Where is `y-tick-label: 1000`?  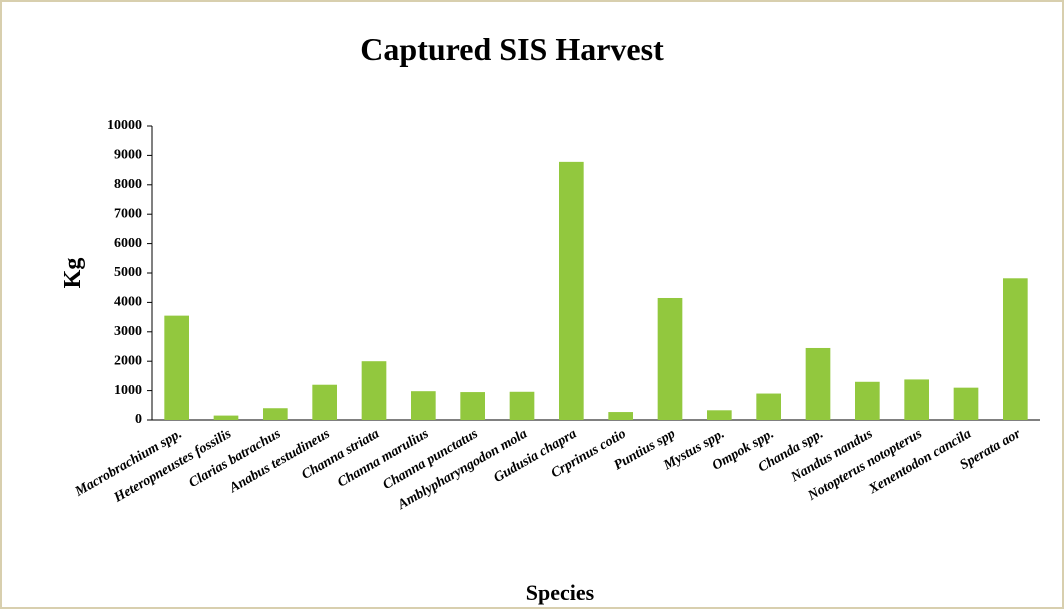
y-tick-label: 1000 is located at coordinates (128, 390).